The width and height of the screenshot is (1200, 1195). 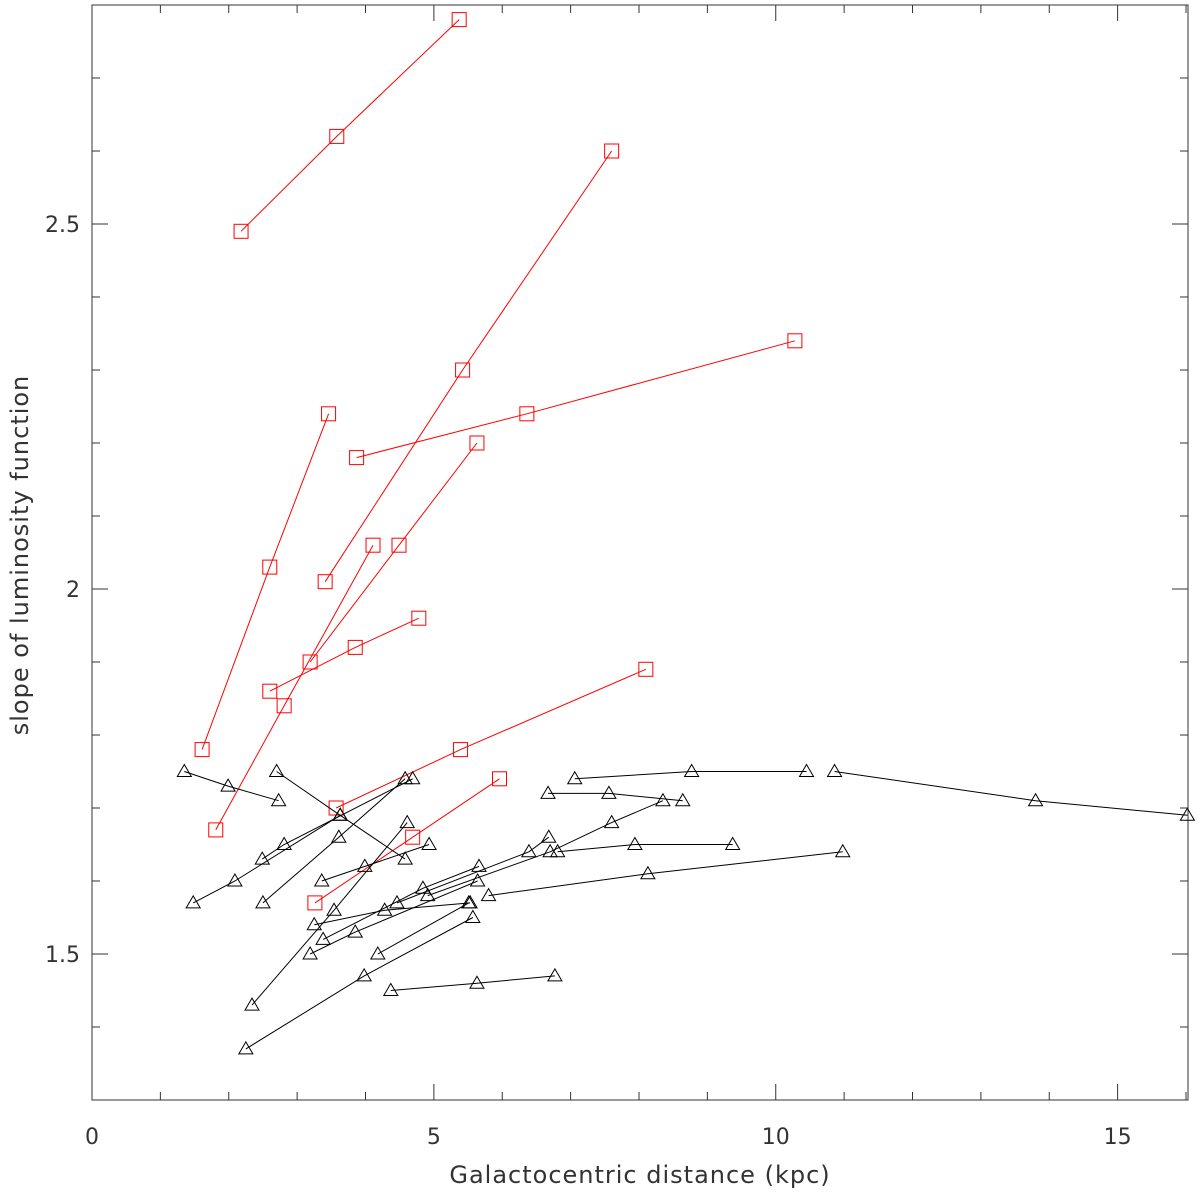 What do you see at coordinates (434, 1137) in the screenshot?
I see `x-tick-label: 5` at bounding box center [434, 1137].